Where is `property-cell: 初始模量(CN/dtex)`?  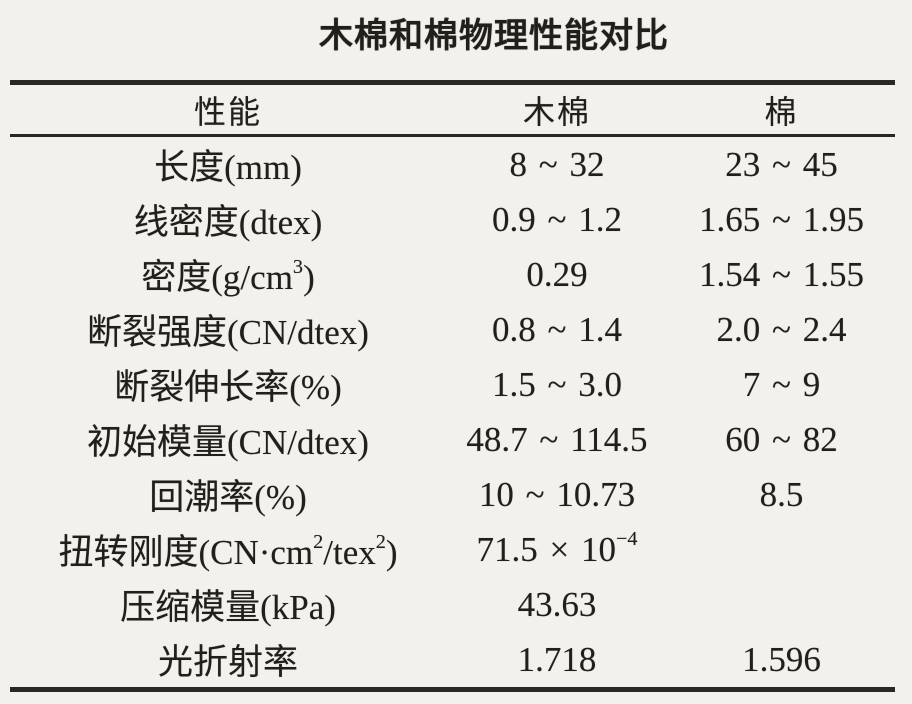 property-cell: 初始模量(CN/dtex) is located at coordinates (228, 442).